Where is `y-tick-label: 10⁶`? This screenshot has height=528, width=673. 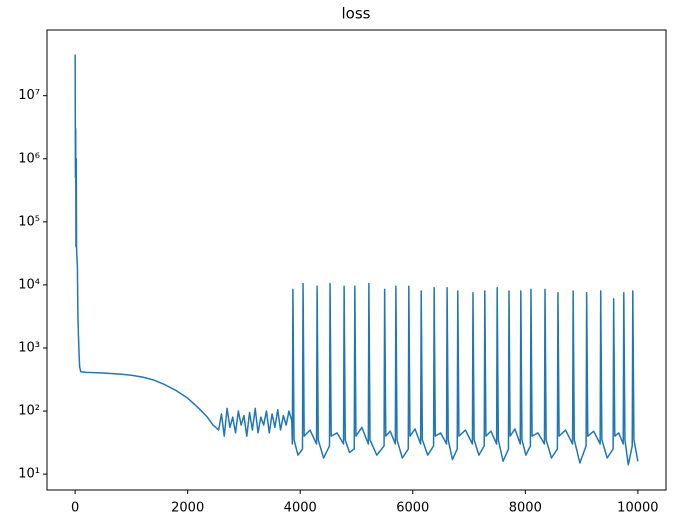 y-tick-label: 10⁶ is located at coordinates (29, 158).